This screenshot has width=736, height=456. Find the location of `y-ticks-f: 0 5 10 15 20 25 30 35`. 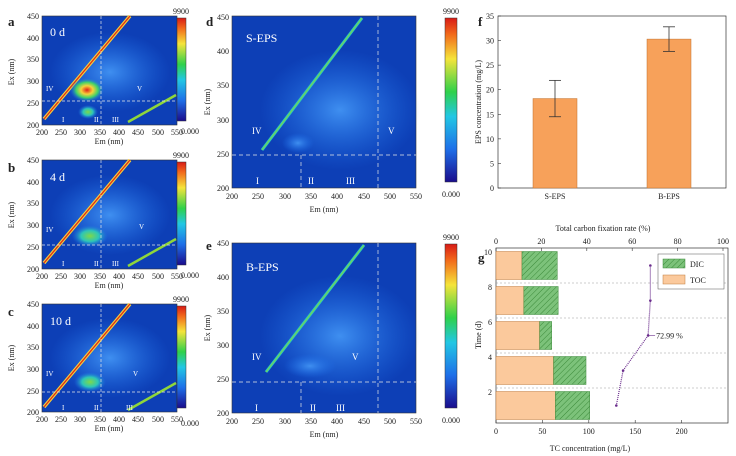

y-ticks-f: 0 5 10 15 20 25 30 35 is located at coordinates (493, 102).